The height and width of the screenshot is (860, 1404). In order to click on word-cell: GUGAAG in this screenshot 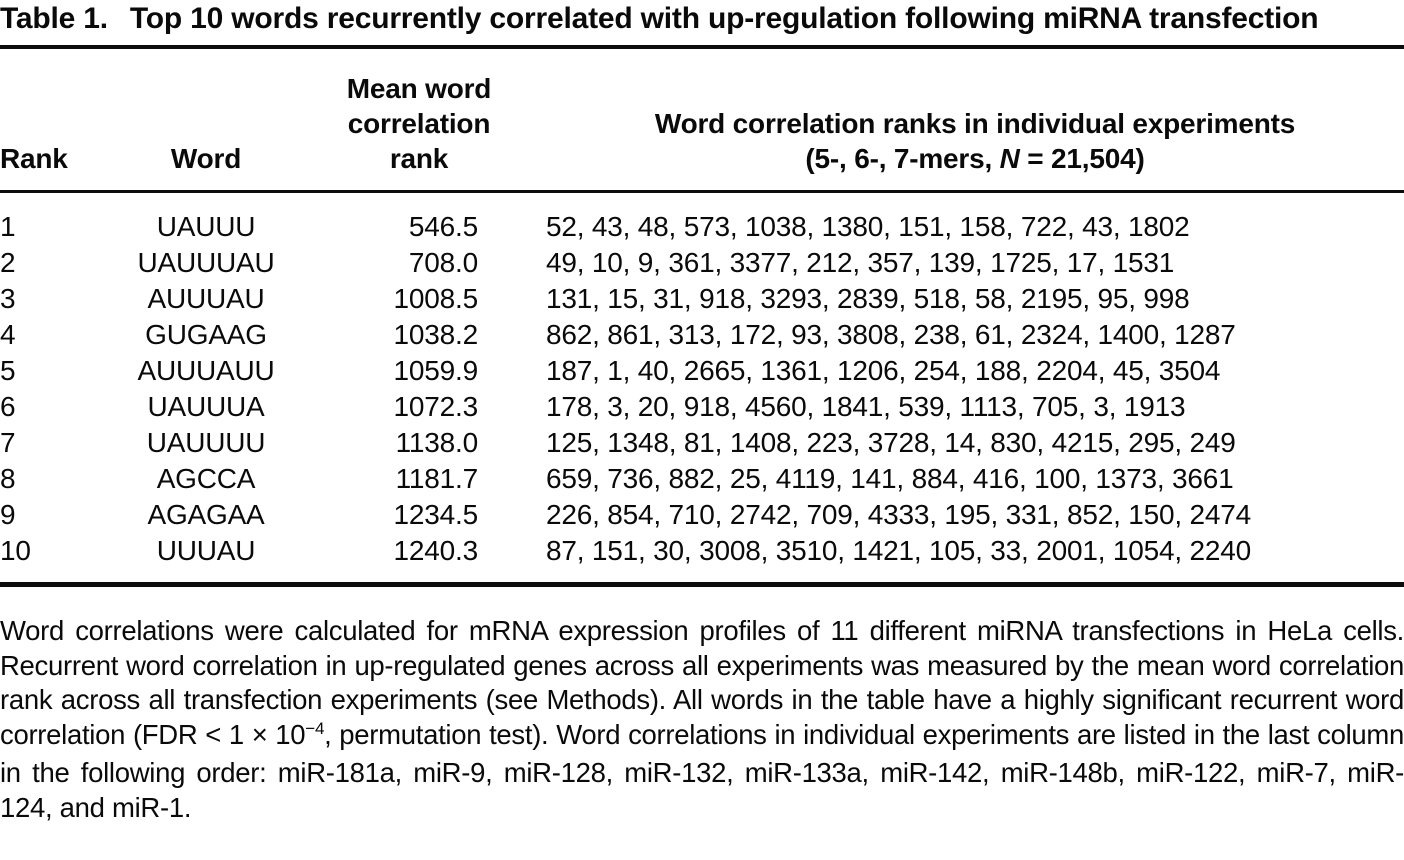, I will do `click(206, 334)`.